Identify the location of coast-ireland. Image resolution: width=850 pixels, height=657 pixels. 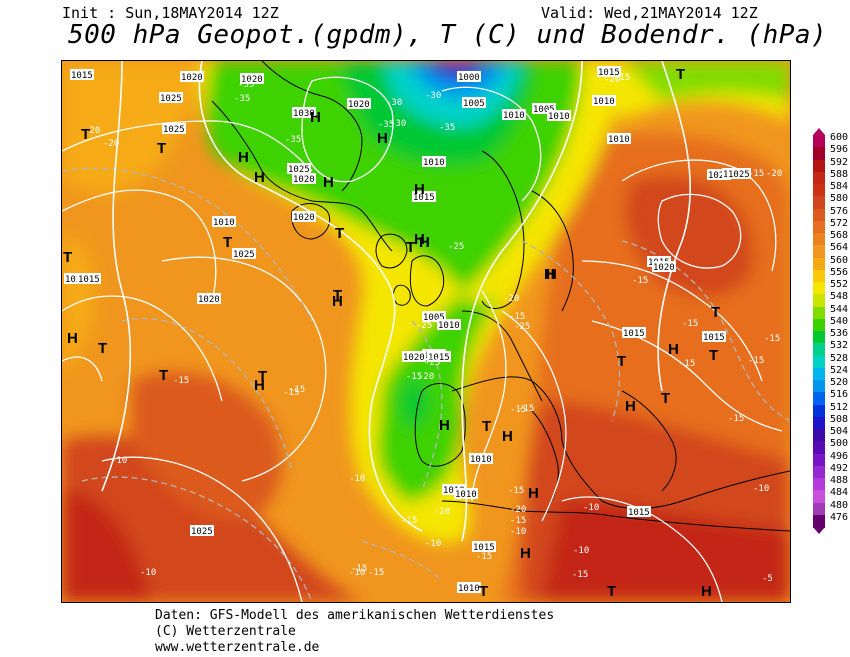
(402, 295).